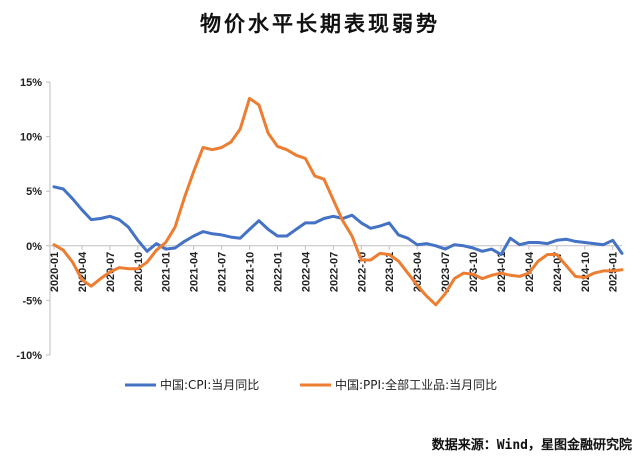 Image resolution: width=640 pixels, height=470 pixels. What do you see at coordinates (33, 219) in the screenshot?
I see `y-axis: -10% -5% 0% 5% 10% 15%` at bounding box center [33, 219].